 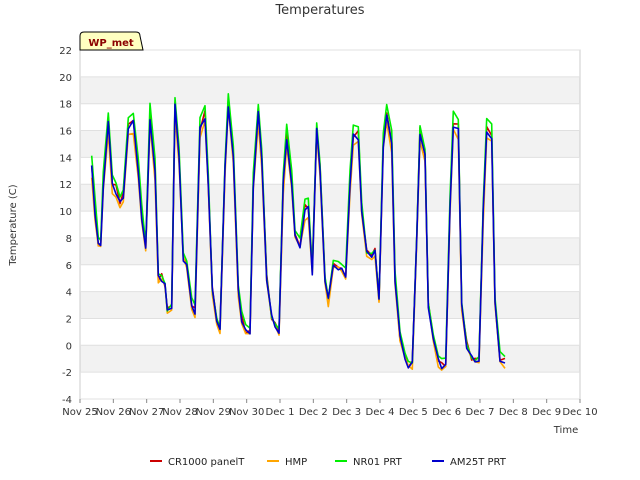 What do you see at coordinates (313, 412) in the screenshot?
I see `x-tick-label: Dec 2` at bounding box center [313, 412].